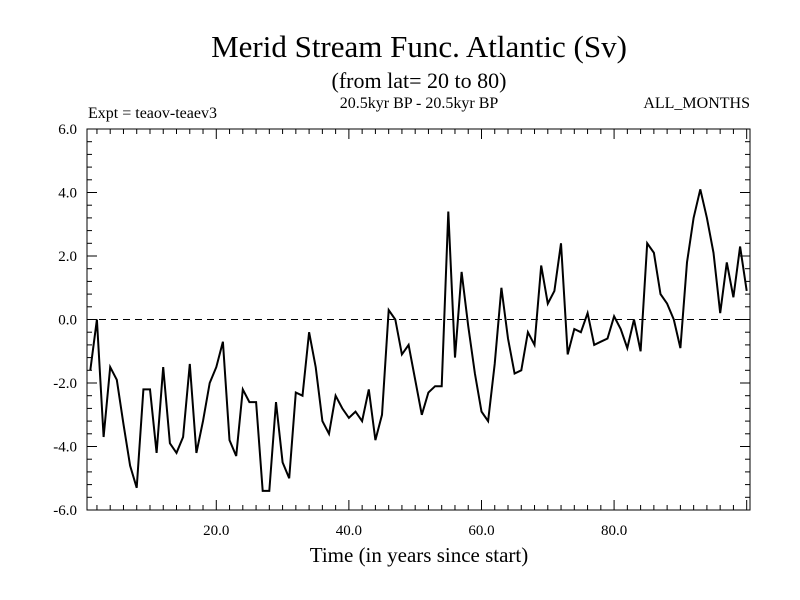 This screenshot has height=600, width=800. What do you see at coordinates (67, 130) in the screenshot?
I see `y-tick-label: 6.0` at bounding box center [67, 130].